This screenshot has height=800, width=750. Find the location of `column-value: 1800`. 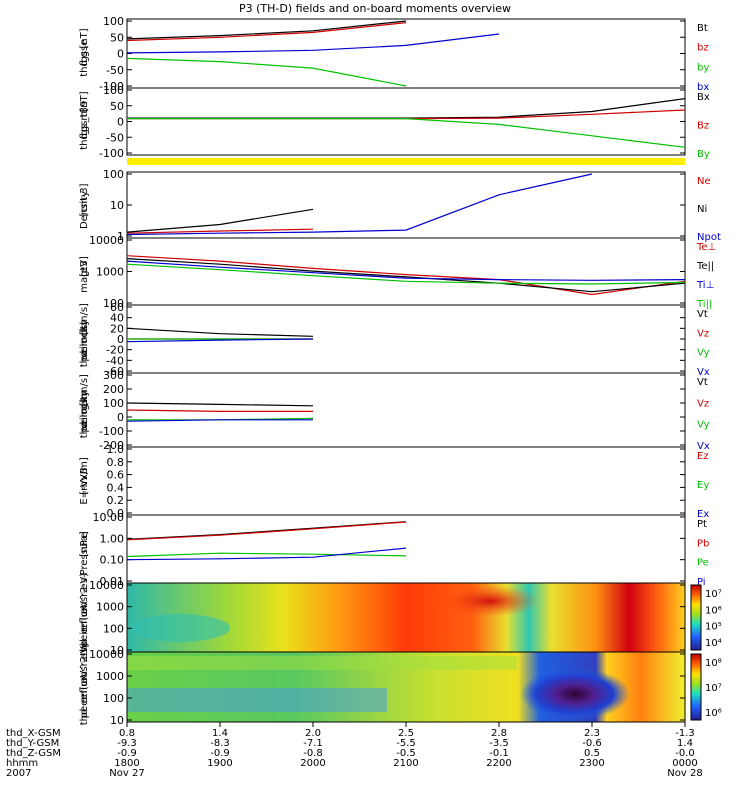

column-value: 1800 is located at coordinates (126, 763).